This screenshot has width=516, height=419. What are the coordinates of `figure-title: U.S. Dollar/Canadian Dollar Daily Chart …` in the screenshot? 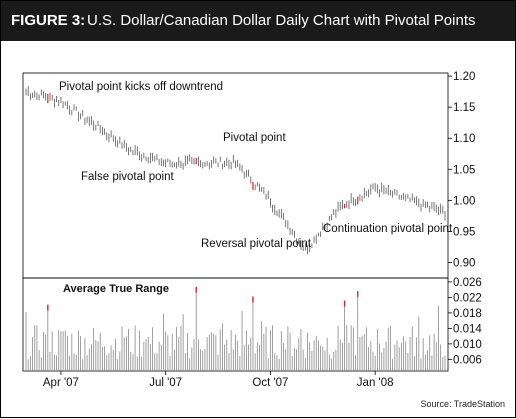 It's located at (281, 20).